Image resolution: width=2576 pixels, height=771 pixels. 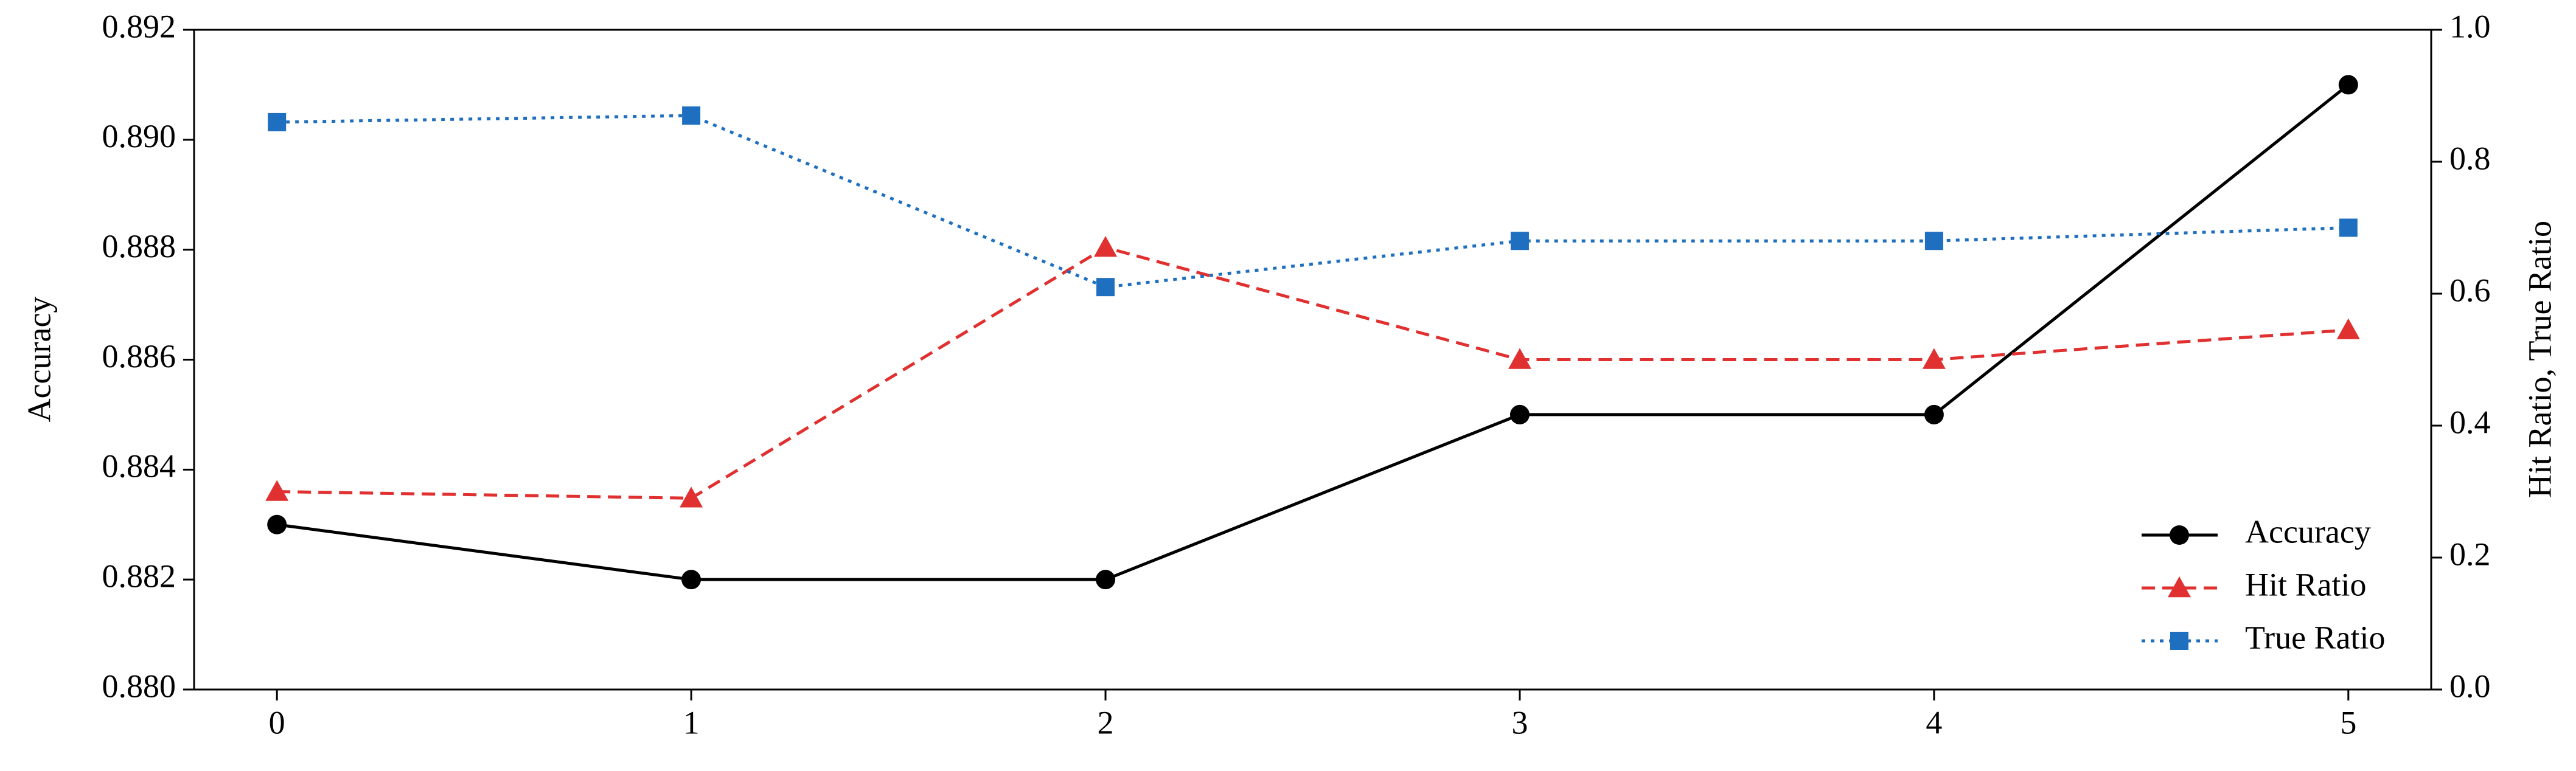 I want to click on x-tick-label: 1, so click(x=691, y=722).